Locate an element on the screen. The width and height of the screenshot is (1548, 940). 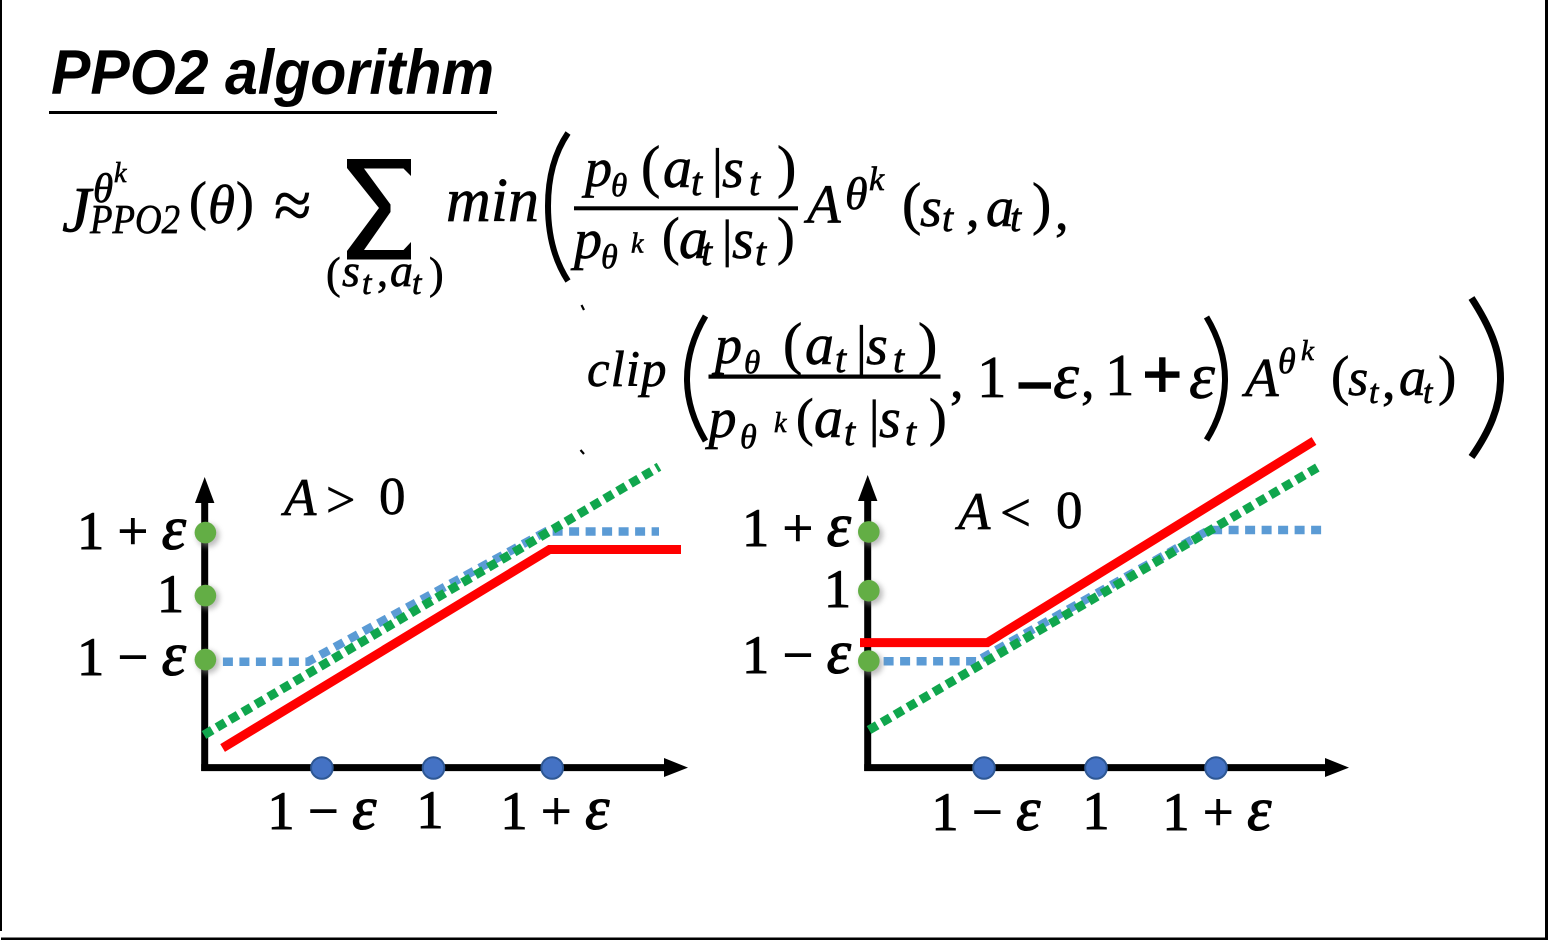
svg-text: PPO2 algorithm is located at coordinates (272, 73).